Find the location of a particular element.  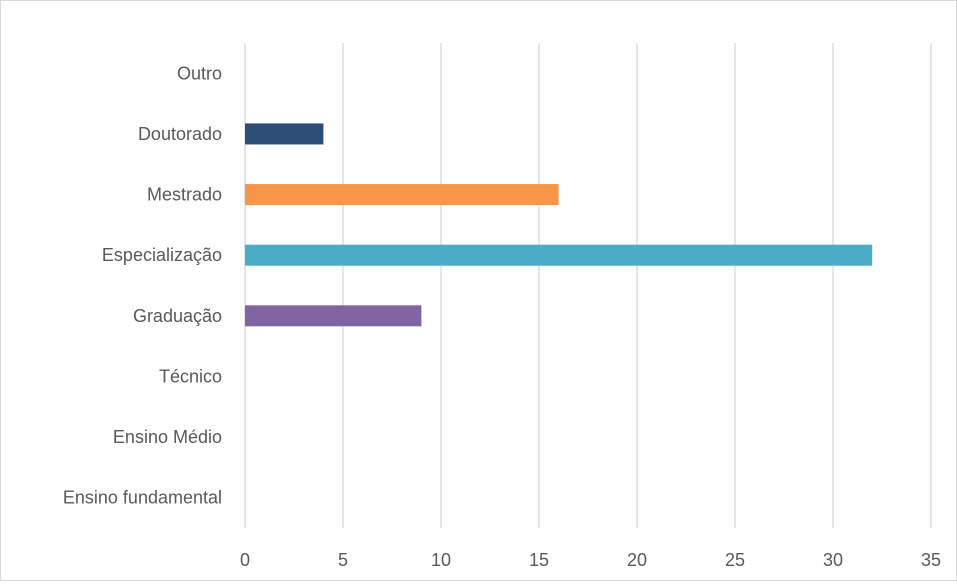

category-label: Doutorado is located at coordinates (180, 134).